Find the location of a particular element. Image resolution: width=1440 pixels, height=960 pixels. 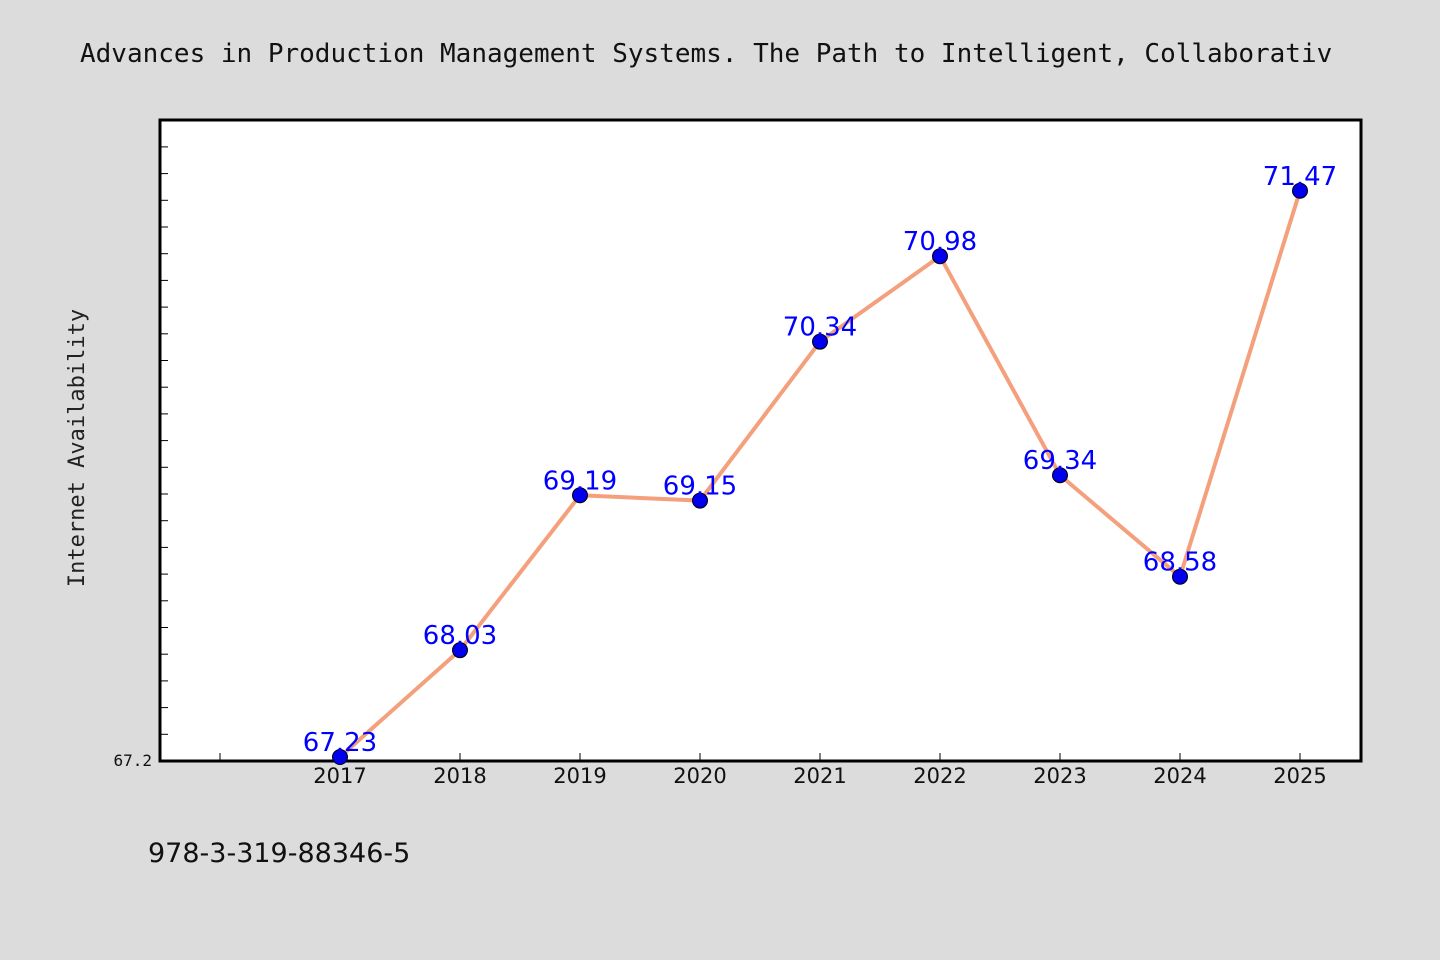

x-tick-label: 2018 is located at coordinates (459, 776).